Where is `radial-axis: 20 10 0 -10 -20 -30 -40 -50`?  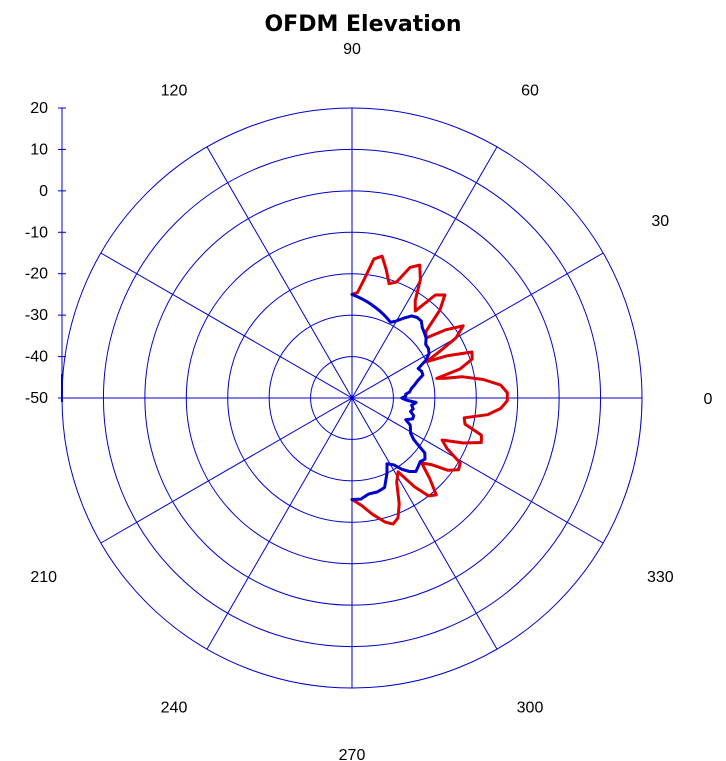 radial-axis: 20 10 0 -10 -20 -30 -40 -50 is located at coordinates (45, 253).